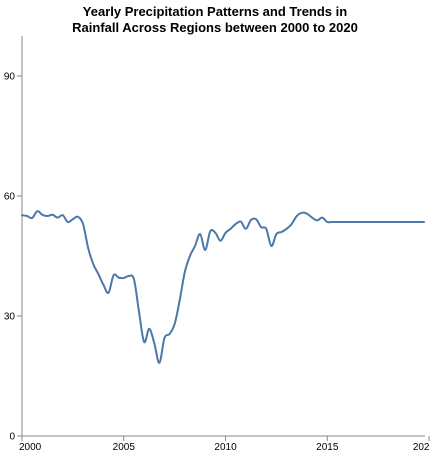  I want to click on y-tick-label-60: 60, so click(10, 197).